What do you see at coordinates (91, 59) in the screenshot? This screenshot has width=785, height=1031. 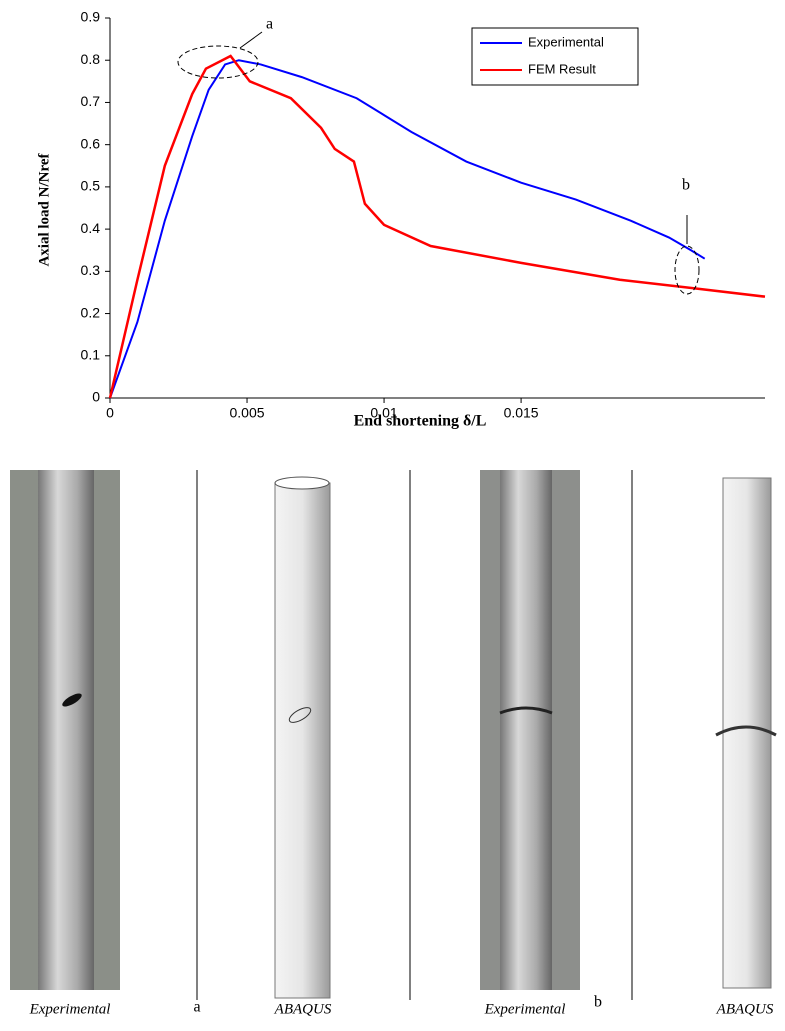 I see `y-tick-label: 0.8` at bounding box center [91, 59].